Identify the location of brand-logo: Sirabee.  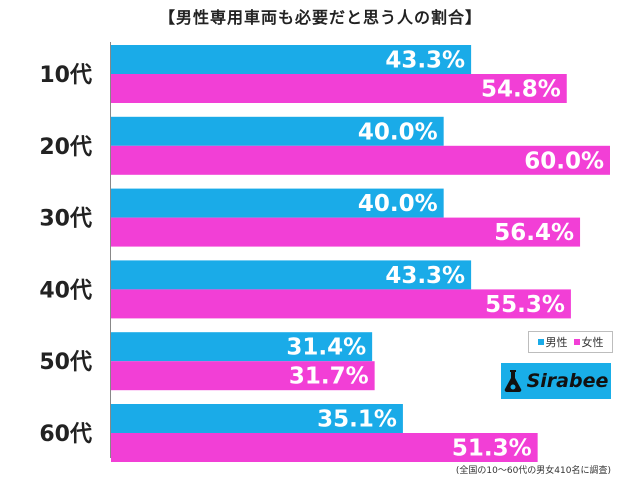
(556, 381).